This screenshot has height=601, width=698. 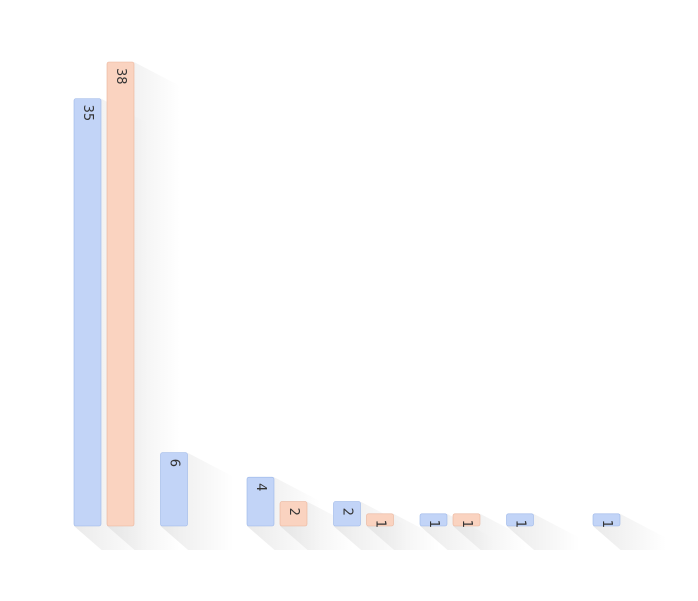 What do you see at coordinates (174, 463) in the screenshot?
I see `bar-value-label: 6` at bounding box center [174, 463].